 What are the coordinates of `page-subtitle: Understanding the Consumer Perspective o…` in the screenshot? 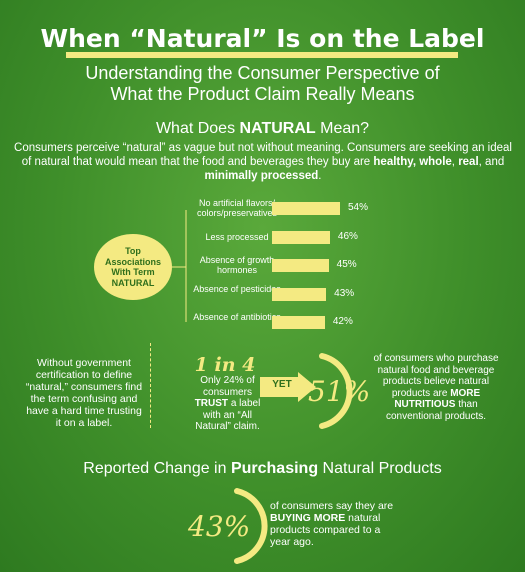 It's located at (262, 84).